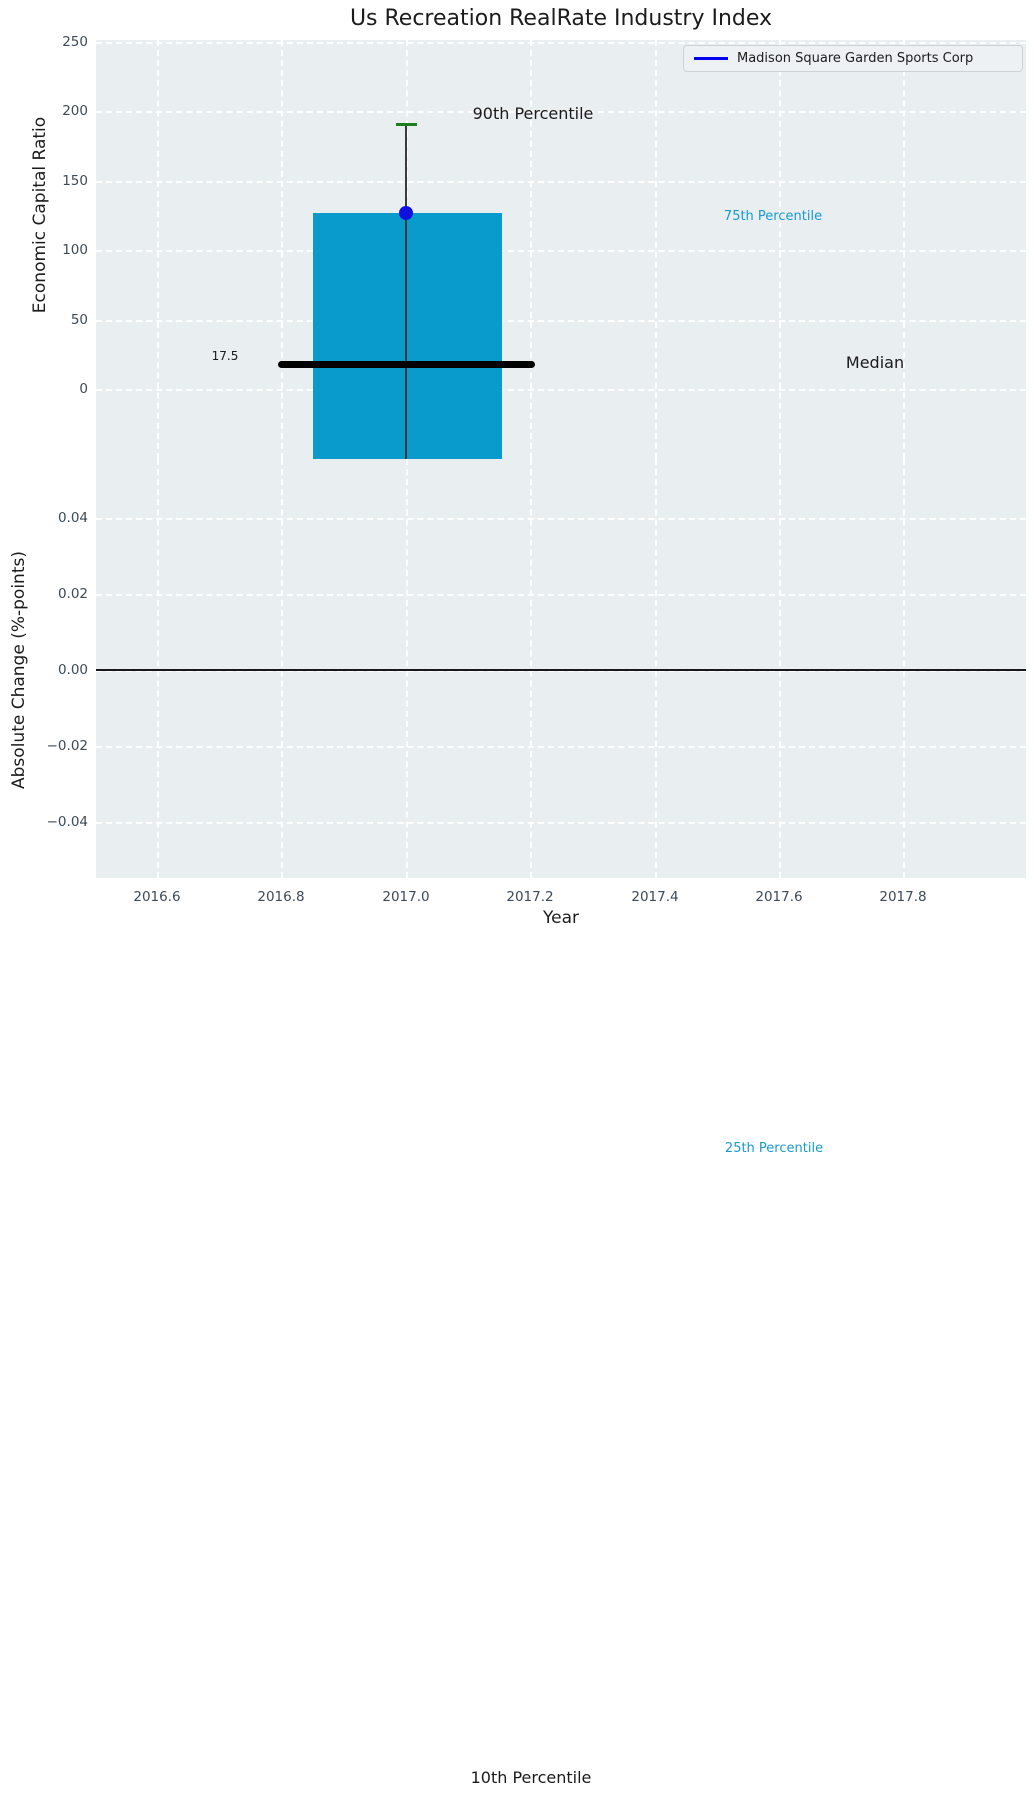 The image size is (1034, 1799). What do you see at coordinates (407, 336) in the screenshot?
I see `interquartile-bar` at bounding box center [407, 336].